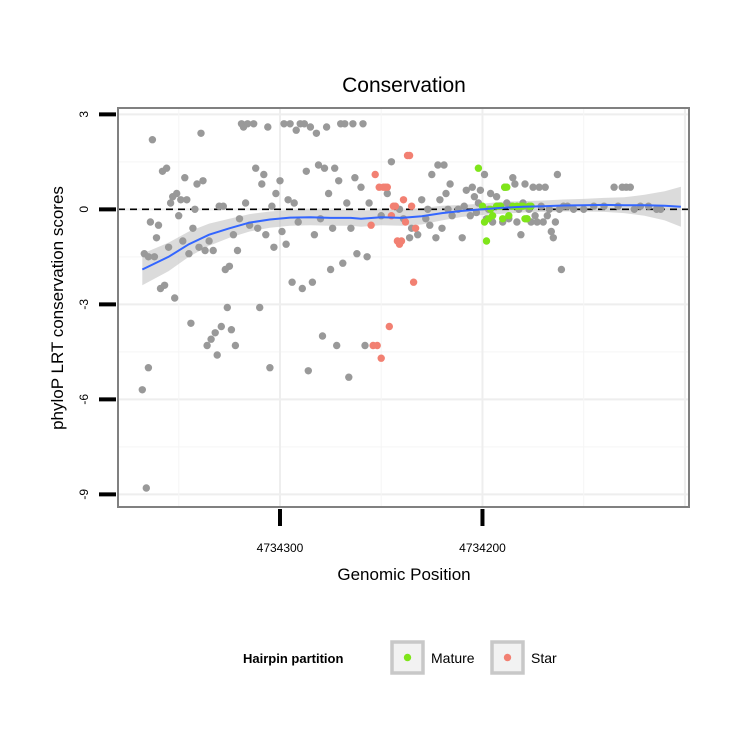 The width and height of the screenshot is (750, 755). What do you see at coordinates (404, 85) in the screenshot?
I see `chart-title: Conservation` at bounding box center [404, 85].